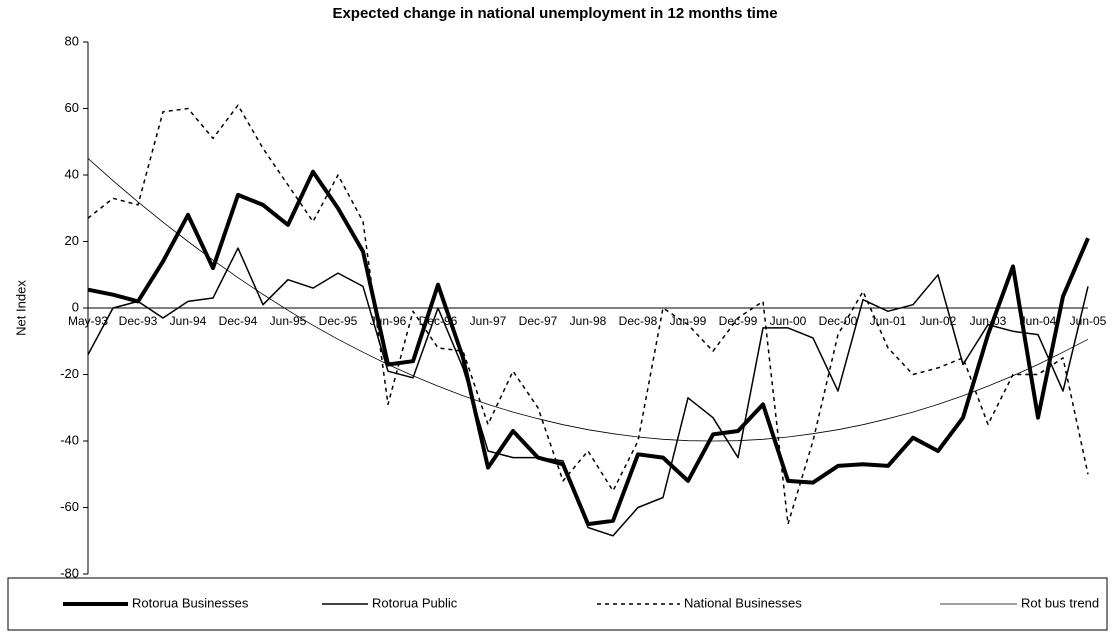 Image resolution: width=1115 pixels, height=636 pixels. I want to click on x-tick-label: May-93, so click(88, 321).